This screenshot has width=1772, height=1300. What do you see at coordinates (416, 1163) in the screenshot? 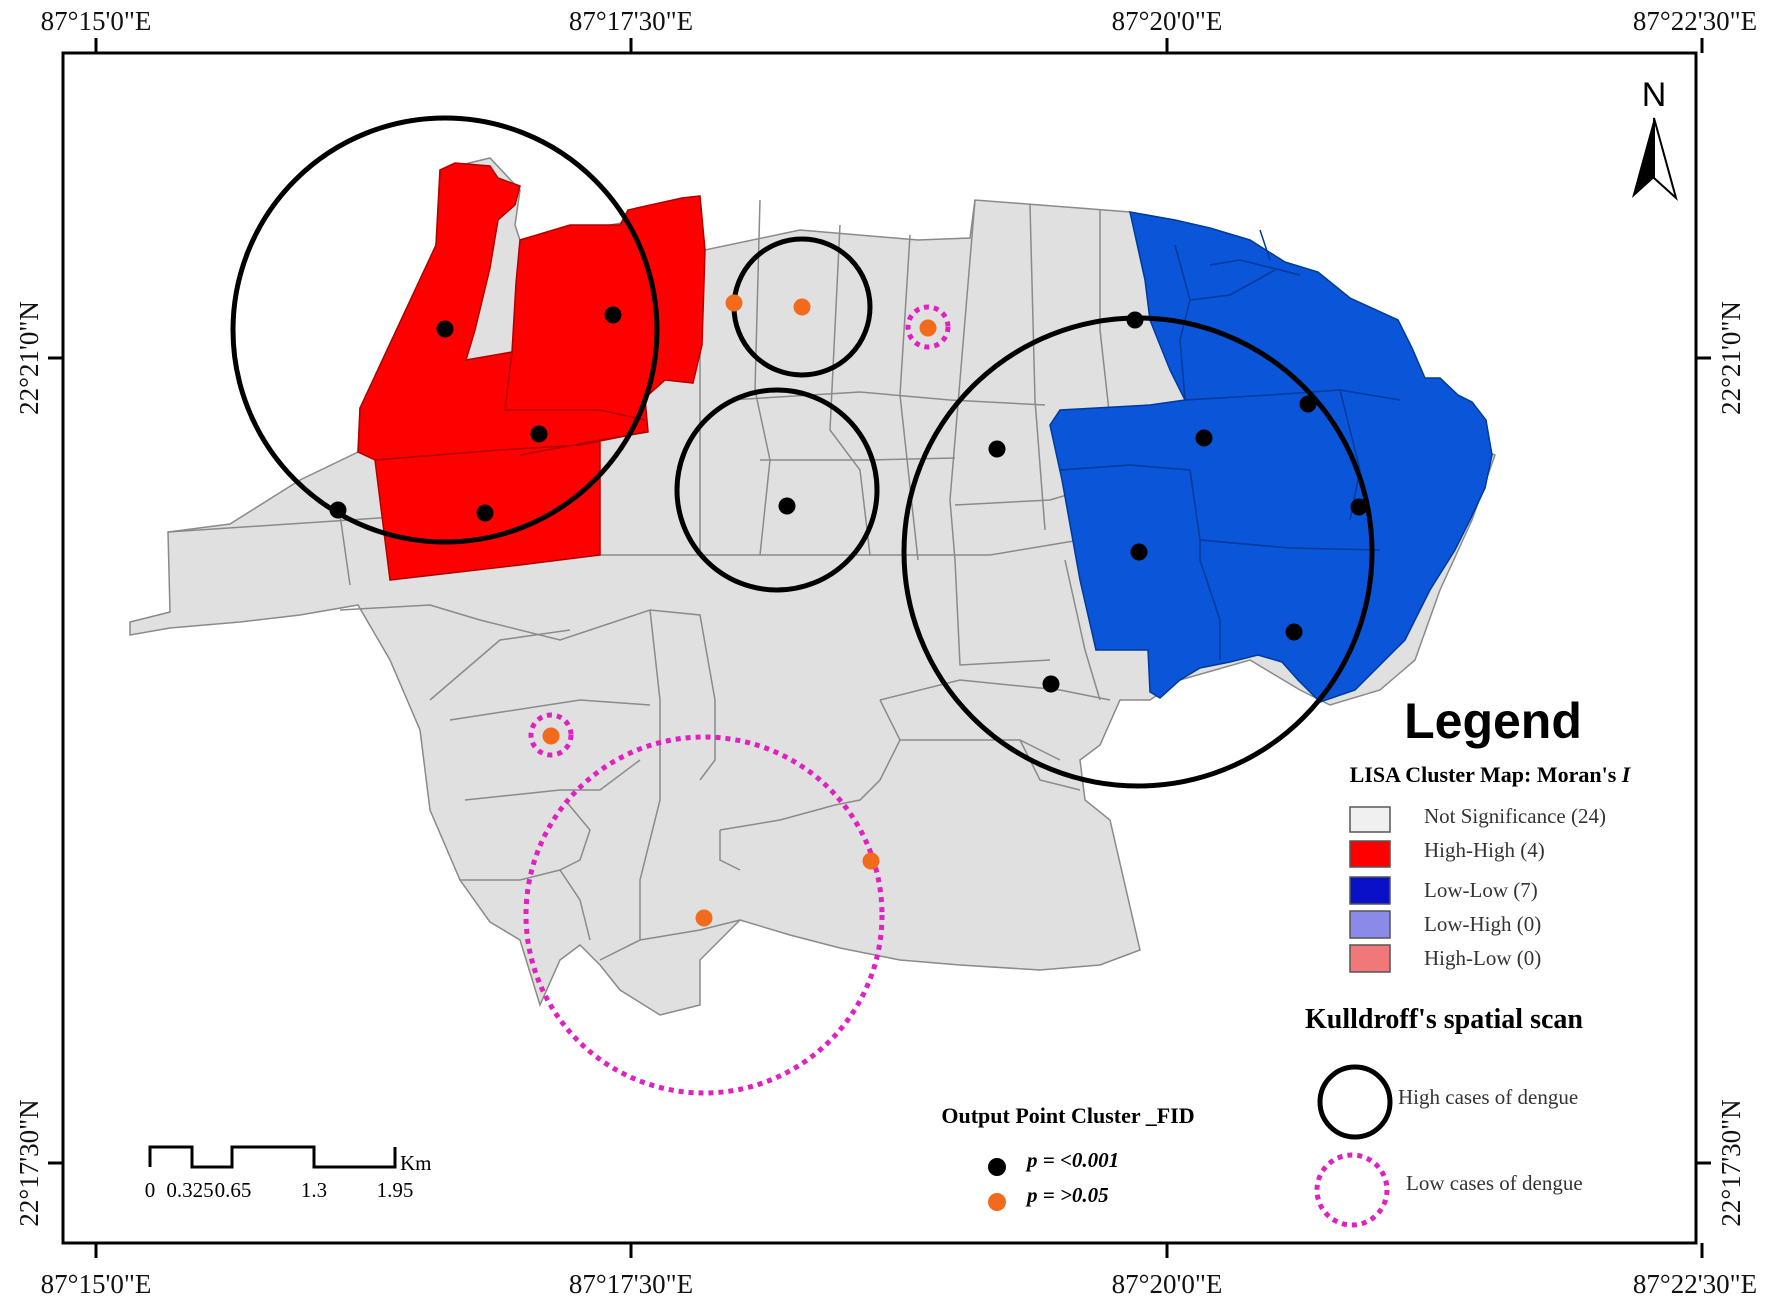
I see `scale-unit: Km` at bounding box center [416, 1163].